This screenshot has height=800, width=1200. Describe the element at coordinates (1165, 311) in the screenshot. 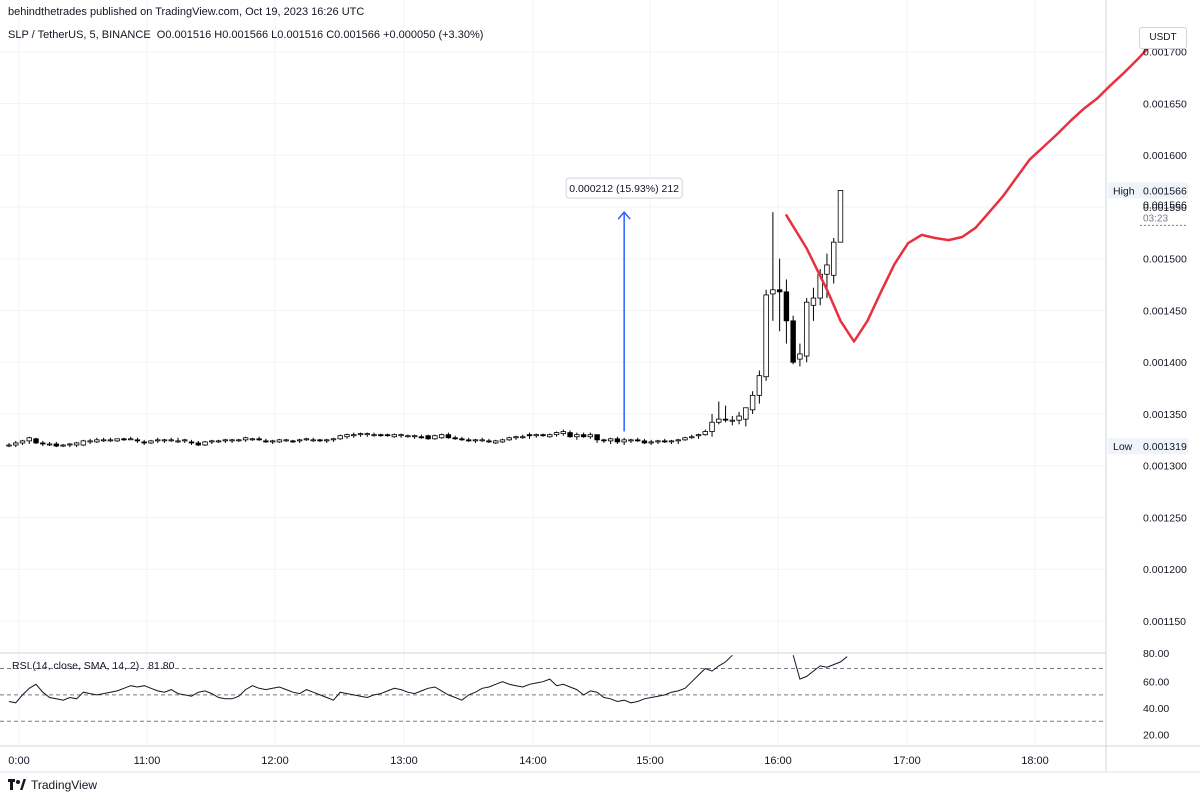

I see `price-tick-label: 0.001450` at that location.